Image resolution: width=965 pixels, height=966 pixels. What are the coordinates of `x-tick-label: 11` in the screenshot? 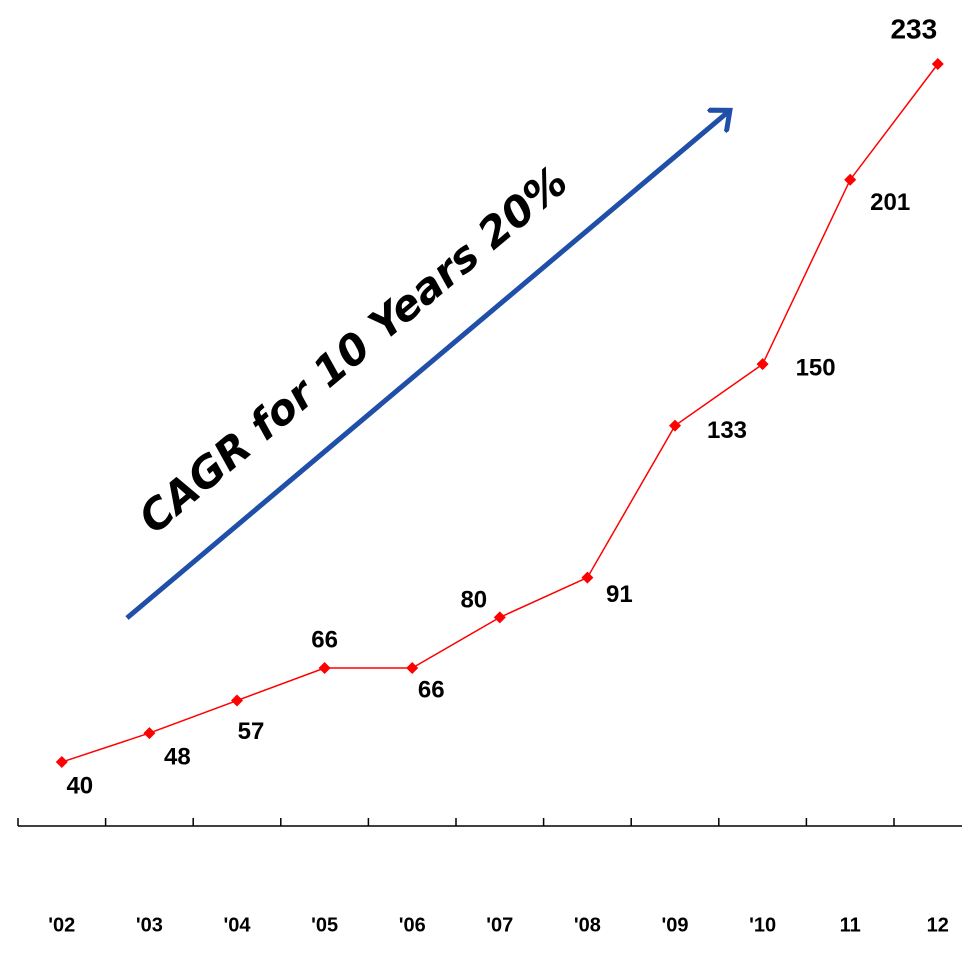 It's located at (850, 925).